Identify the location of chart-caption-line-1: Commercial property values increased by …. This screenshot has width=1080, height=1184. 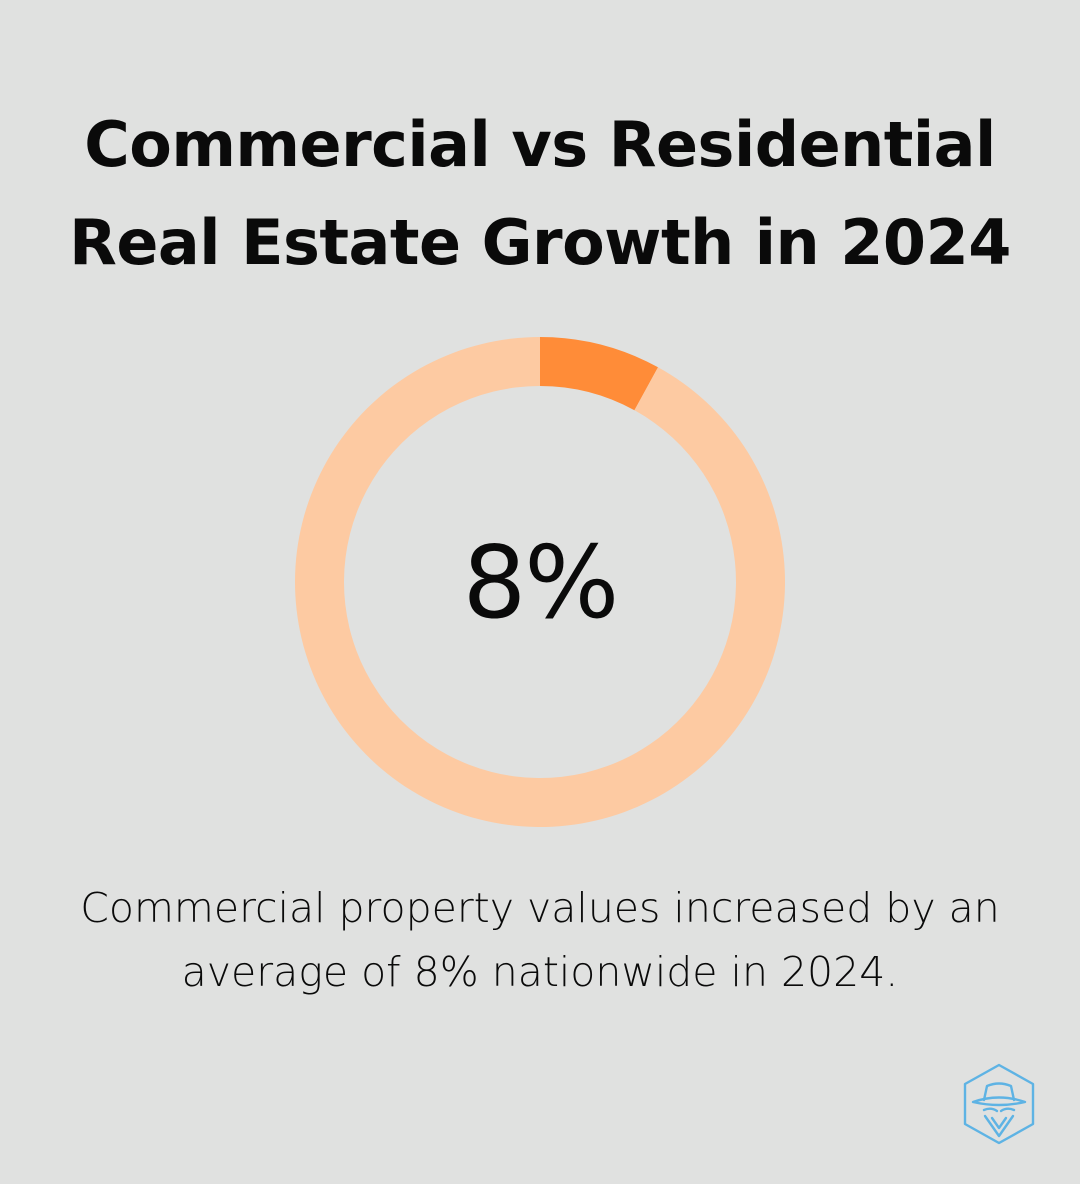
(540, 908).